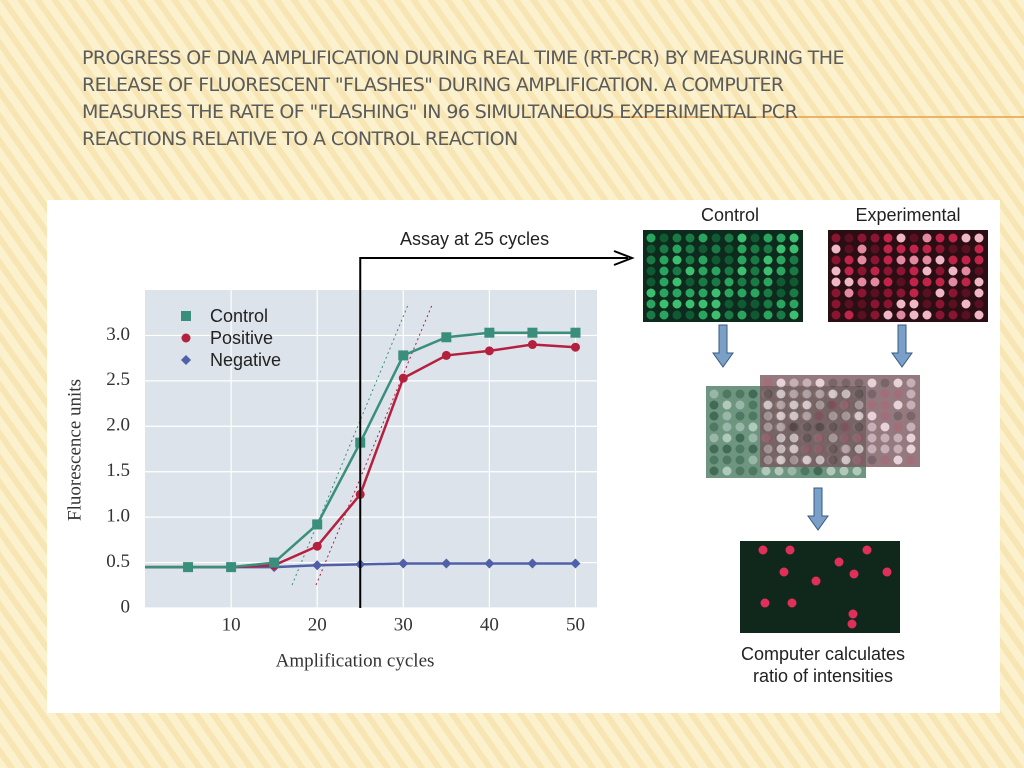 The image size is (1024, 768). What do you see at coordinates (118, 379) in the screenshot?
I see `y-tick-label: 2.5` at bounding box center [118, 379].